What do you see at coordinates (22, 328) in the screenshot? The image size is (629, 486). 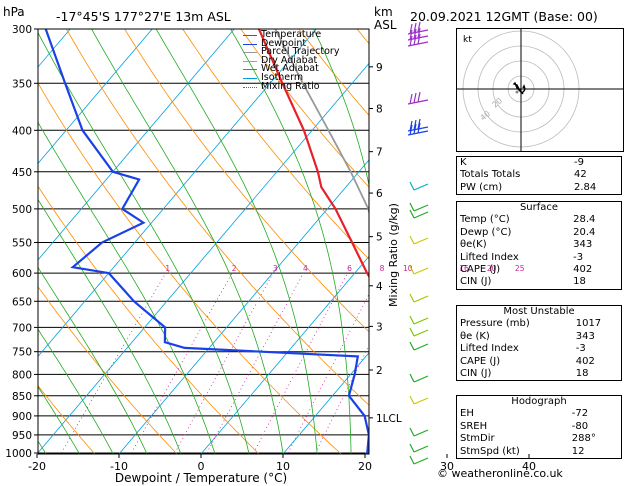 I see `pressure-tick-label: 700` at bounding box center [22, 328].